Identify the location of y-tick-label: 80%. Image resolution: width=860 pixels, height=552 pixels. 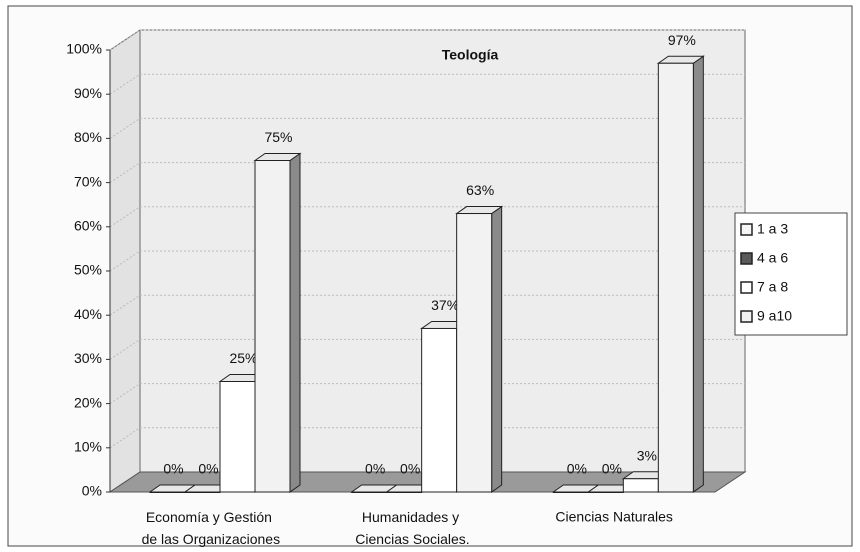
(88, 137).